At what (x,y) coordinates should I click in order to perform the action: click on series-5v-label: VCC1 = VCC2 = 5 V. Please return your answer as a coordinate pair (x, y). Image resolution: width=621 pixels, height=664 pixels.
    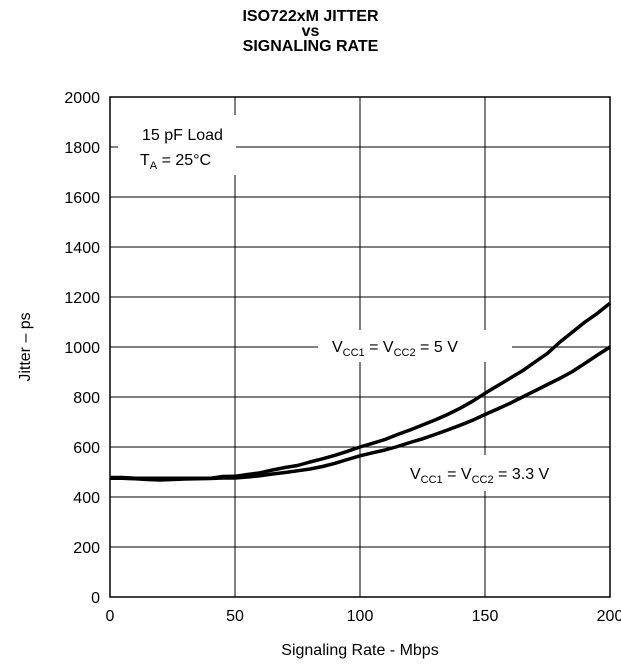
    Looking at the image, I should click on (395, 349).